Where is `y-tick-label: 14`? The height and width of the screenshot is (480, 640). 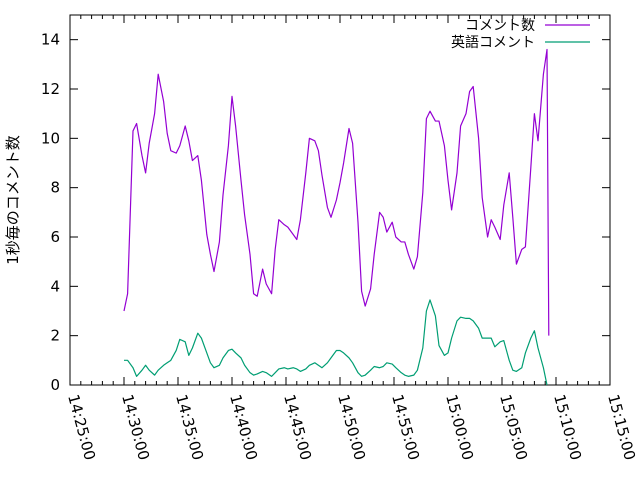 y-tick-label: 14 is located at coordinates (50, 40).